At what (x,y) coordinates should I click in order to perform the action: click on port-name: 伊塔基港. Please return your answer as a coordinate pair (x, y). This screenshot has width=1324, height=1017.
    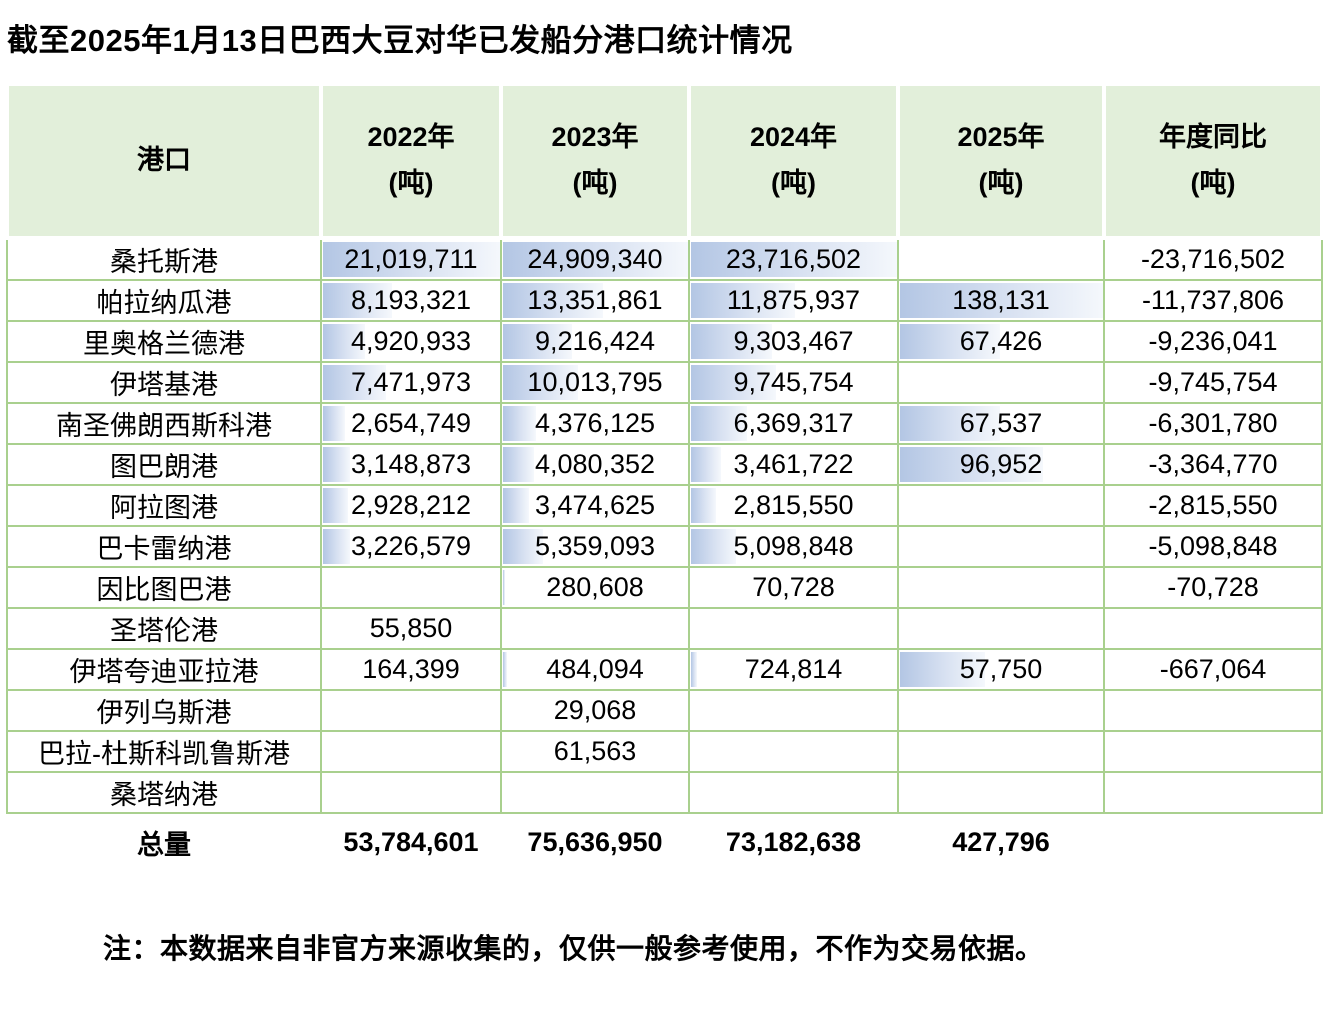
    Looking at the image, I should click on (164, 382).